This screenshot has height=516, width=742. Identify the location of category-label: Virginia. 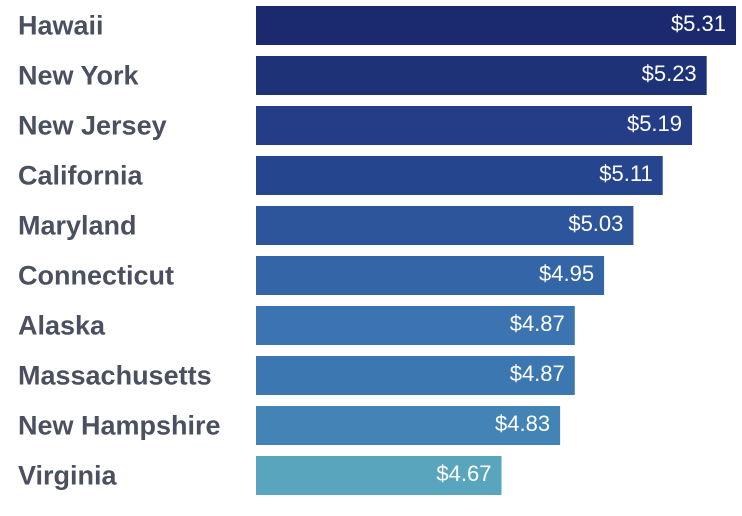
(68, 476).